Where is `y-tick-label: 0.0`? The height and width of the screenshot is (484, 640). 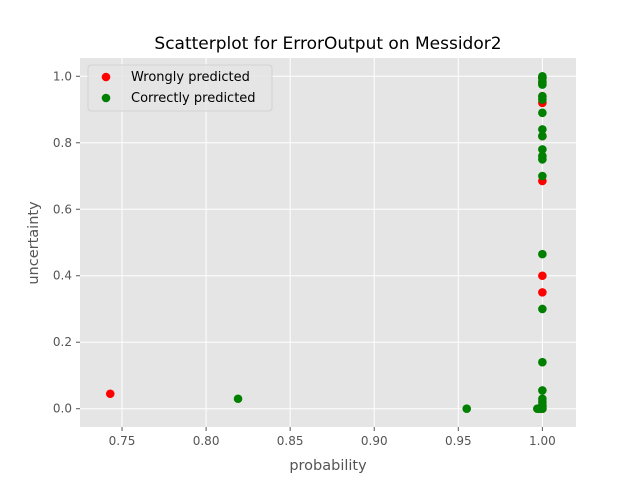 y-tick-label: 0.0 is located at coordinates (62, 409).